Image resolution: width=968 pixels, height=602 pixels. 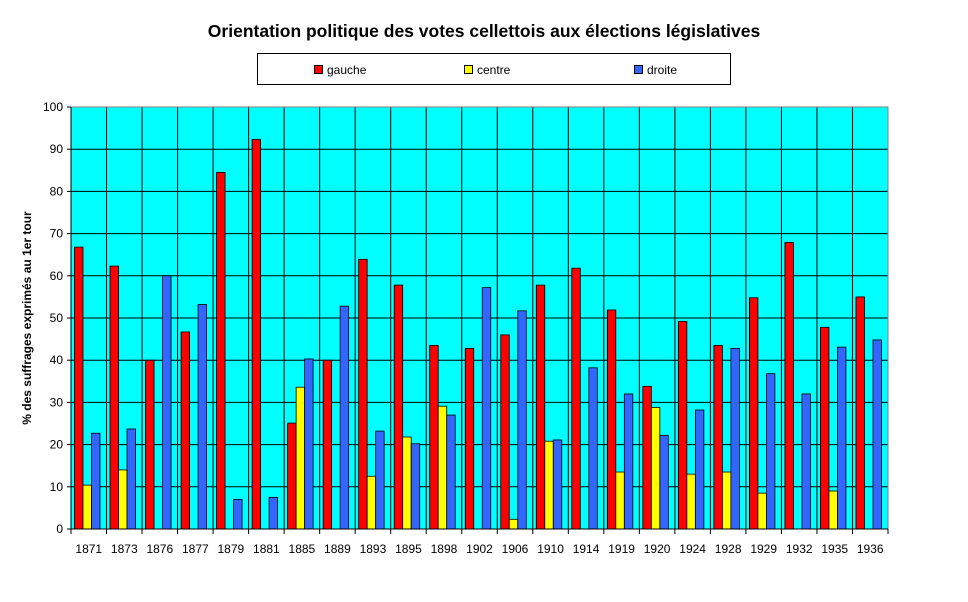 I want to click on x-tick-label: 1873, so click(x=124, y=549).